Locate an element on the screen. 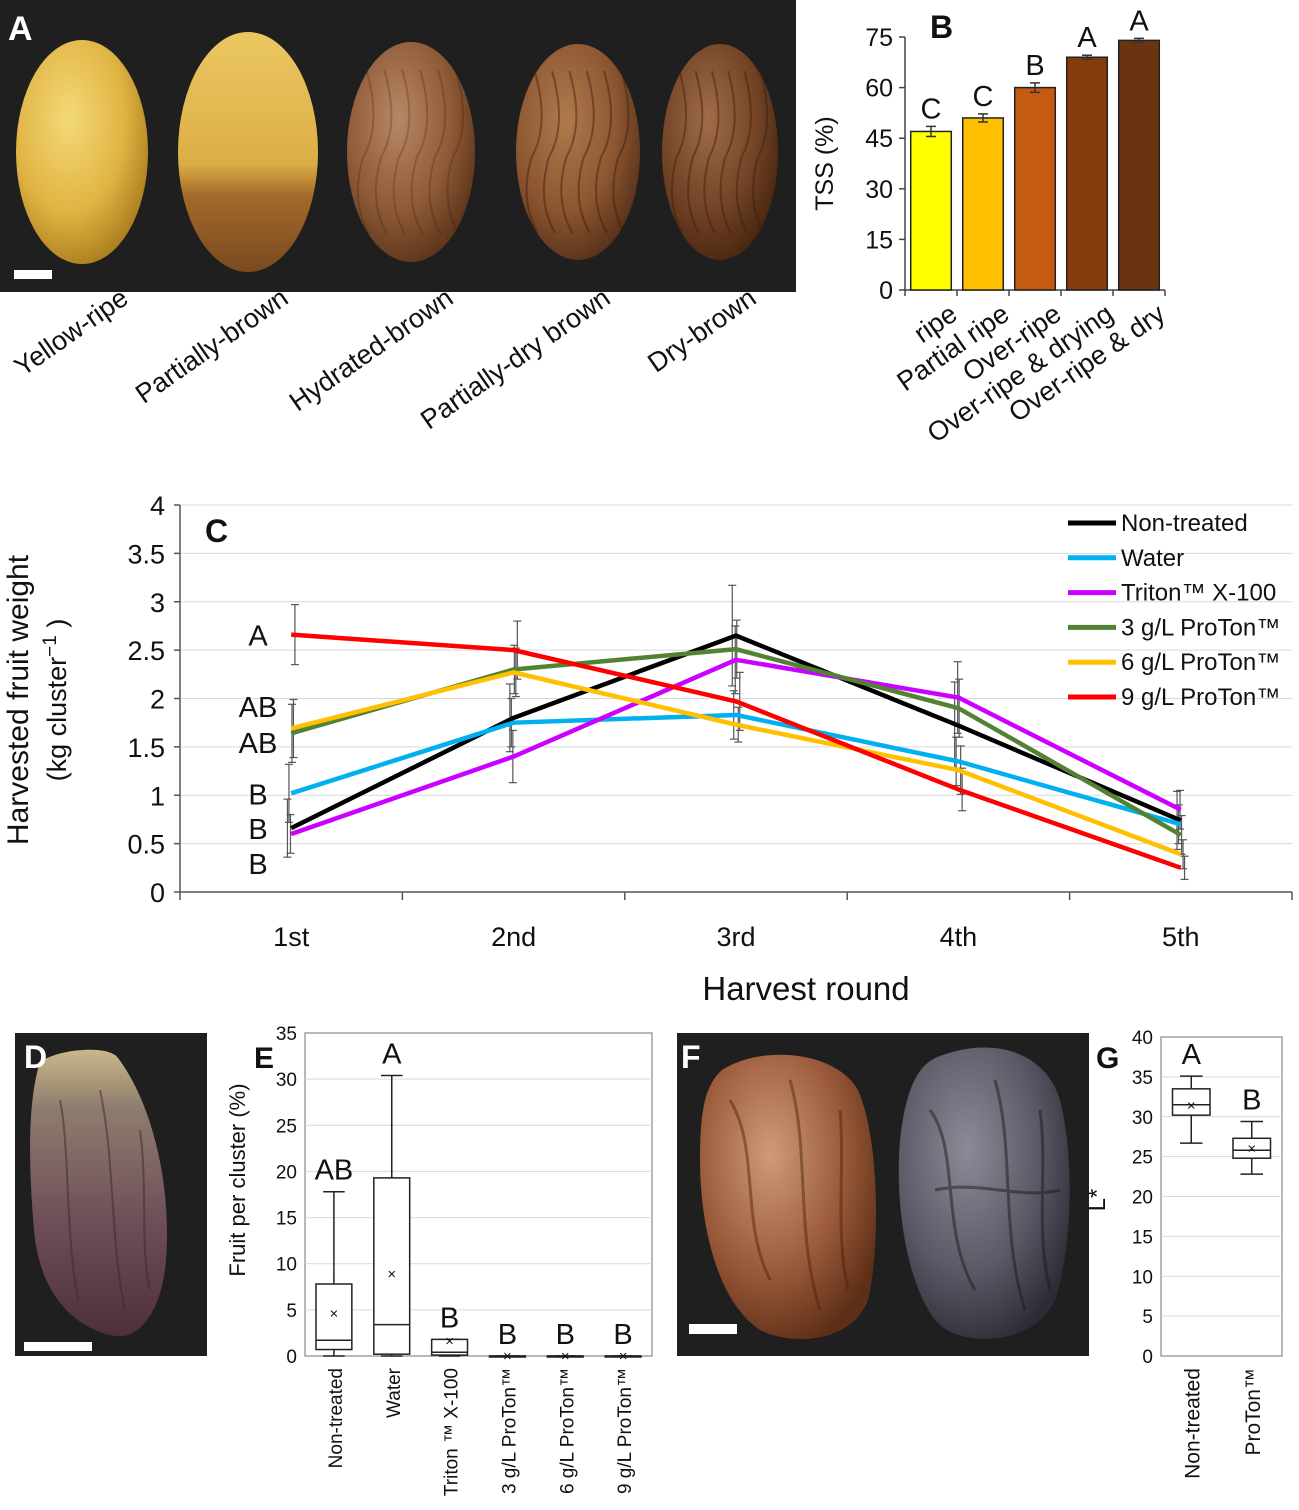 The image size is (1299, 1510). non-treated-date-fruit is located at coordinates (788, 1196).